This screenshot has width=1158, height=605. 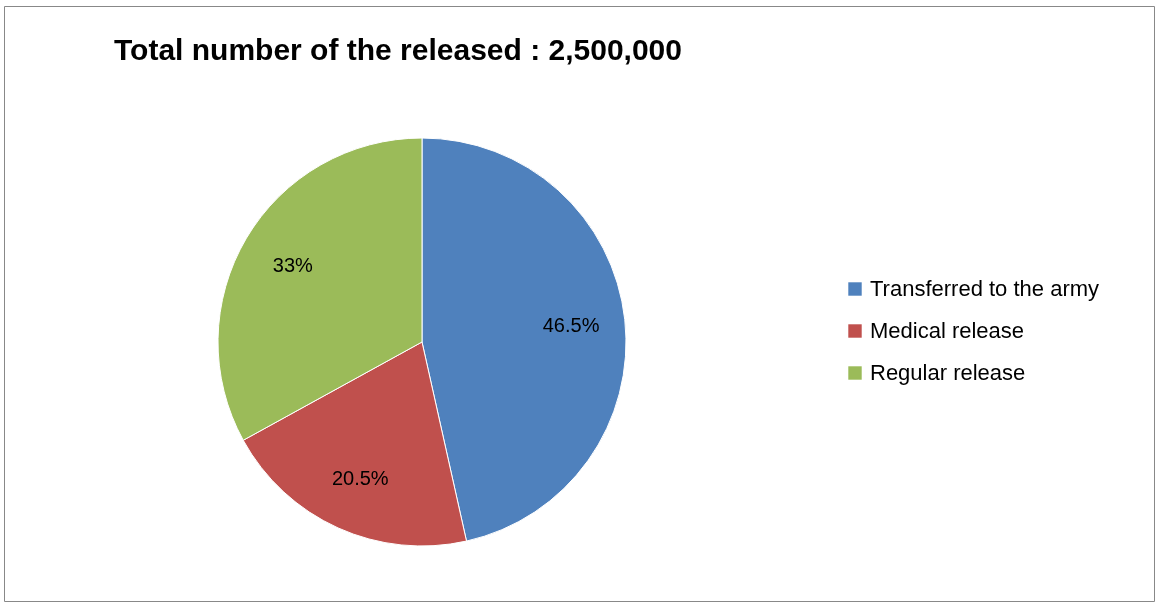 What do you see at coordinates (398, 49) in the screenshot?
I see `chart-title: Total number of the released : 2,500,000` at bounding box center [398, 49].